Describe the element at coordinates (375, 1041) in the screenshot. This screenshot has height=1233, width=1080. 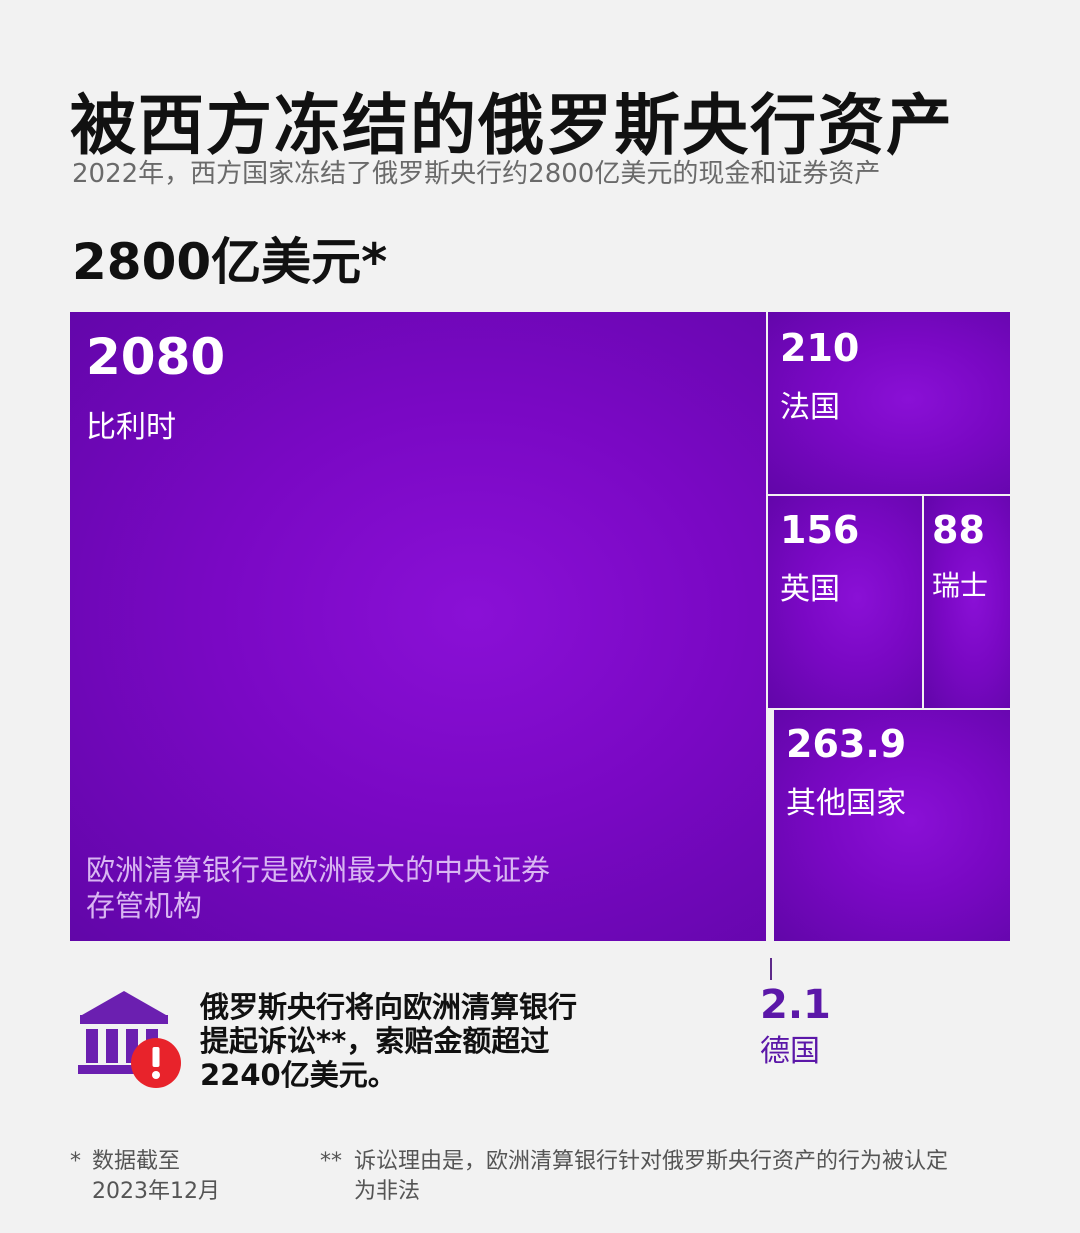
I see `lawsuit-line: 提起诉讼**，索赔金额超过` at that location.